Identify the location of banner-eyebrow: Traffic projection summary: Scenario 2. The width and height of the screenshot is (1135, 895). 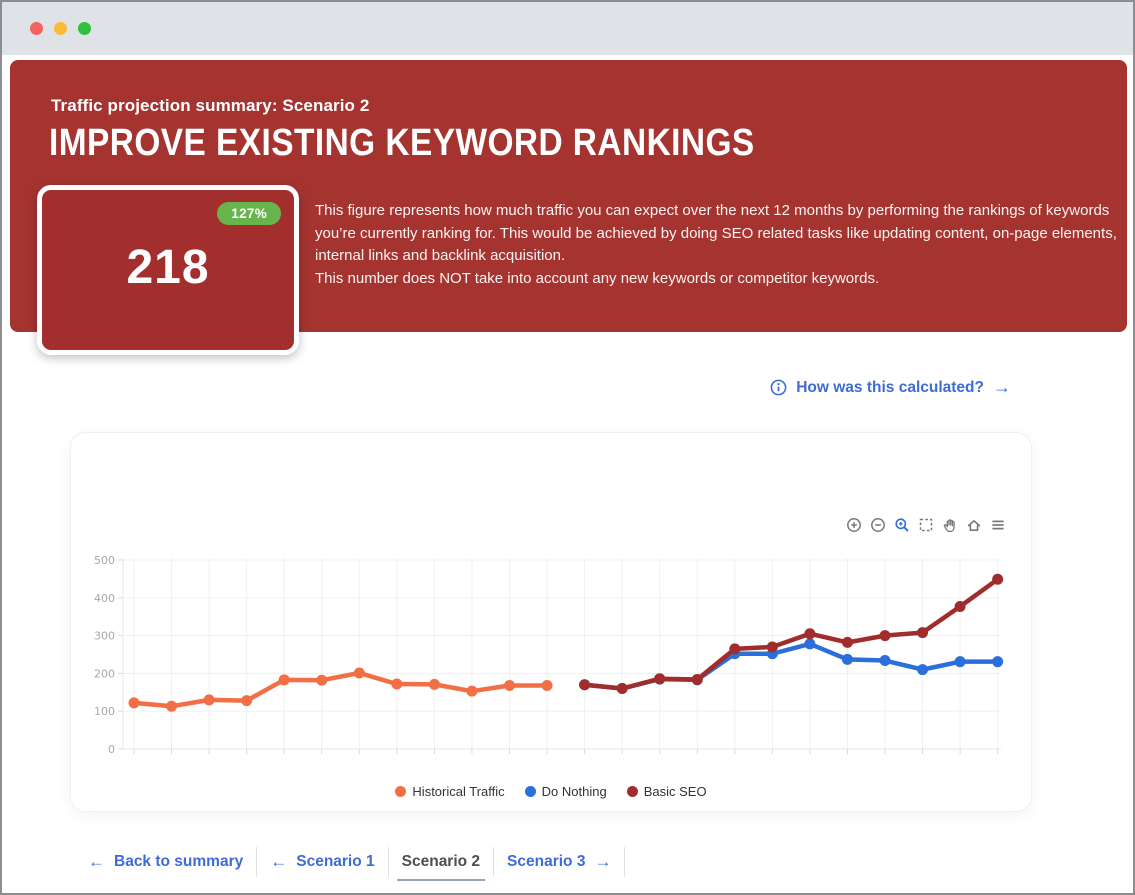
(210, 105).